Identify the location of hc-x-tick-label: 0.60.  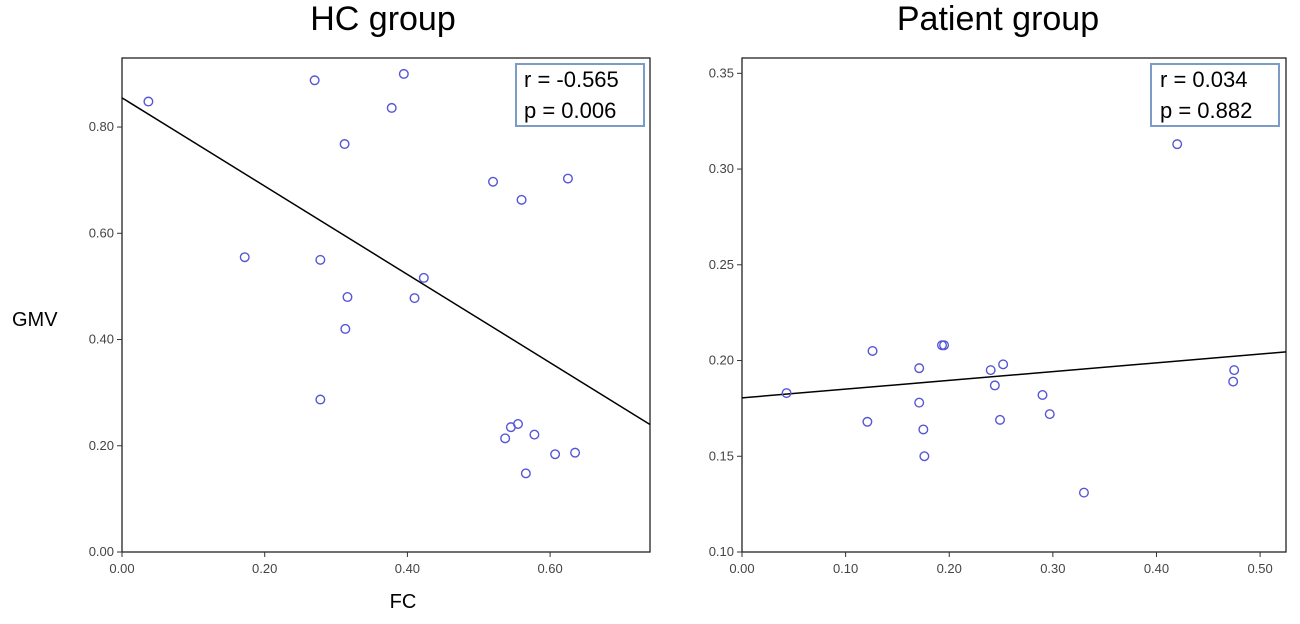
(549, 568).